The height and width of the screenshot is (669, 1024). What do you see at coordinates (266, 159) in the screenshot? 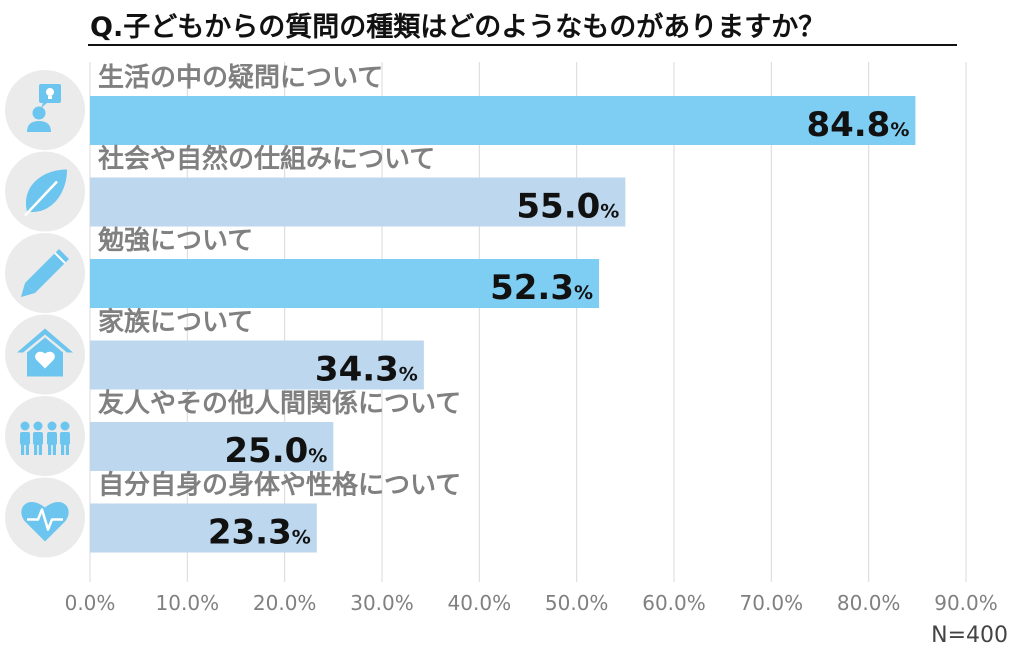
I see `category-label: 社会や自然の仕組みについて` at bounding box center [266, 159].